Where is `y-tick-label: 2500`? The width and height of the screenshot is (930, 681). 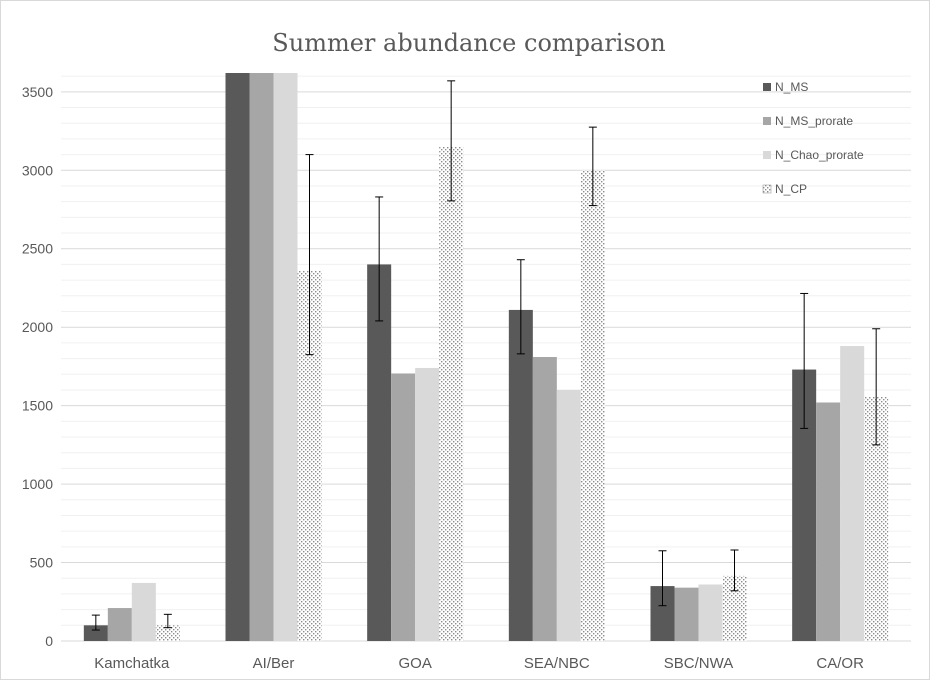 y-tick-label: 2500 is located at coordinates (37, 249).